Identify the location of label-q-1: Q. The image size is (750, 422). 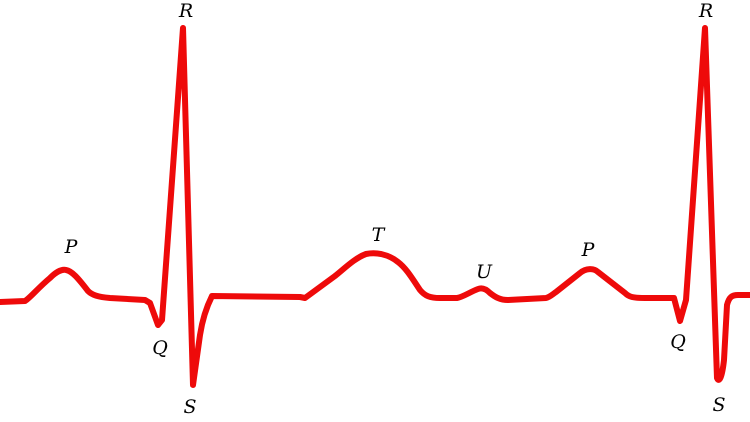
(160, 348).